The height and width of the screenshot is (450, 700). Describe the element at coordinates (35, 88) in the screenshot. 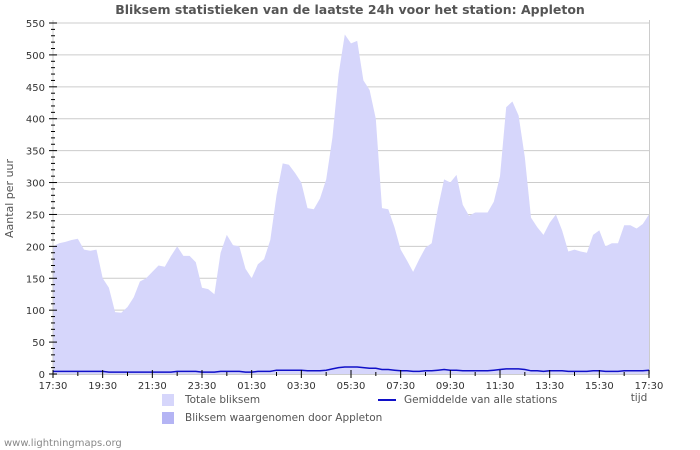

I see `y-tick-label: 450` at that location.